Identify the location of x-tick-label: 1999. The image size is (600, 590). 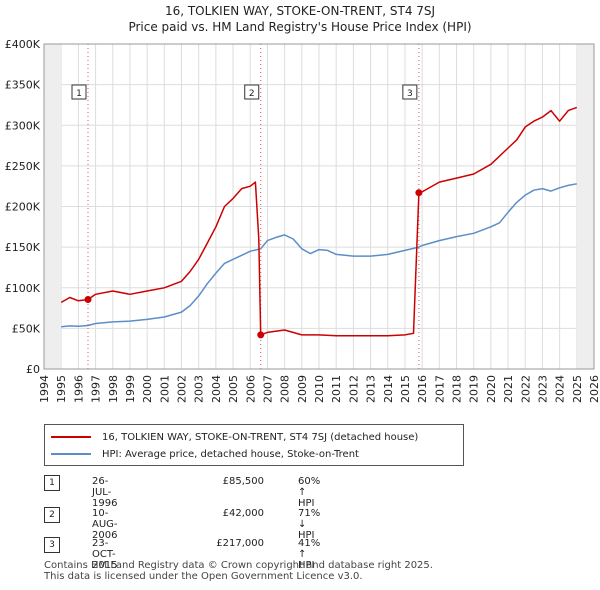
(130, 389).